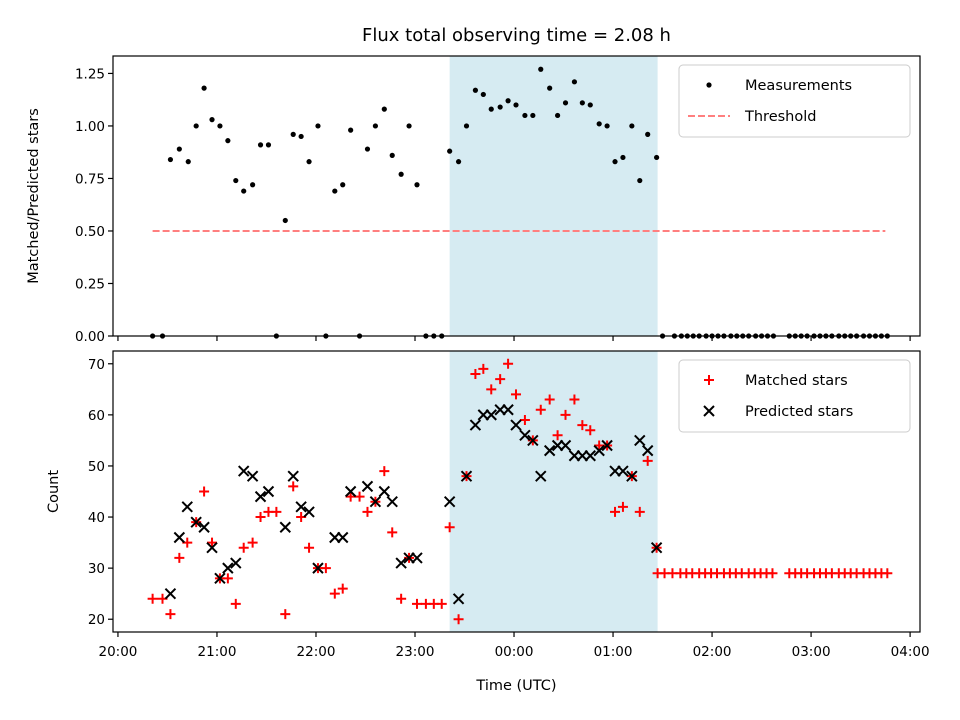 The image size is (960, 720). Describe the element at coordinates (415, 652) in the screenshot. I see `x-tick-label: 23:00` at that location.